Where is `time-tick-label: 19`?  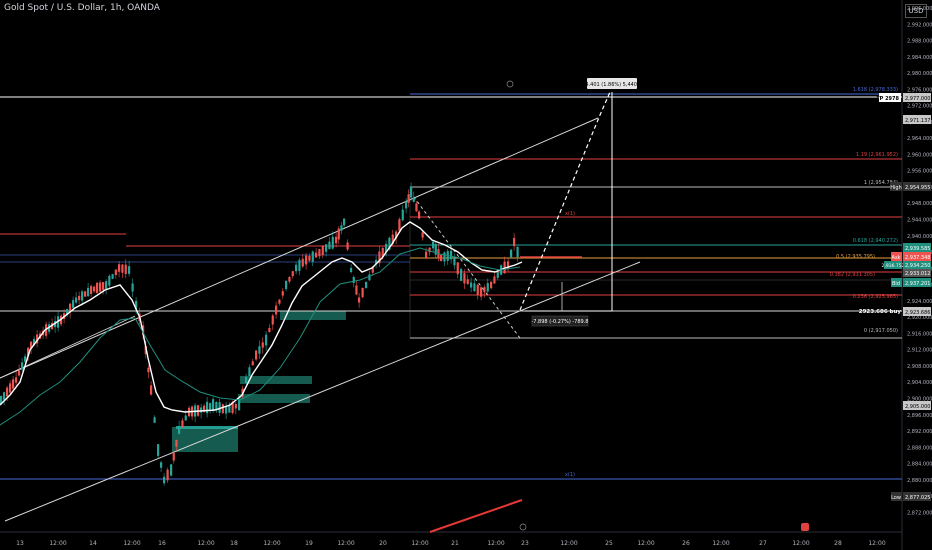 time-tick-label: 19 is located at coordinates (309, 543).